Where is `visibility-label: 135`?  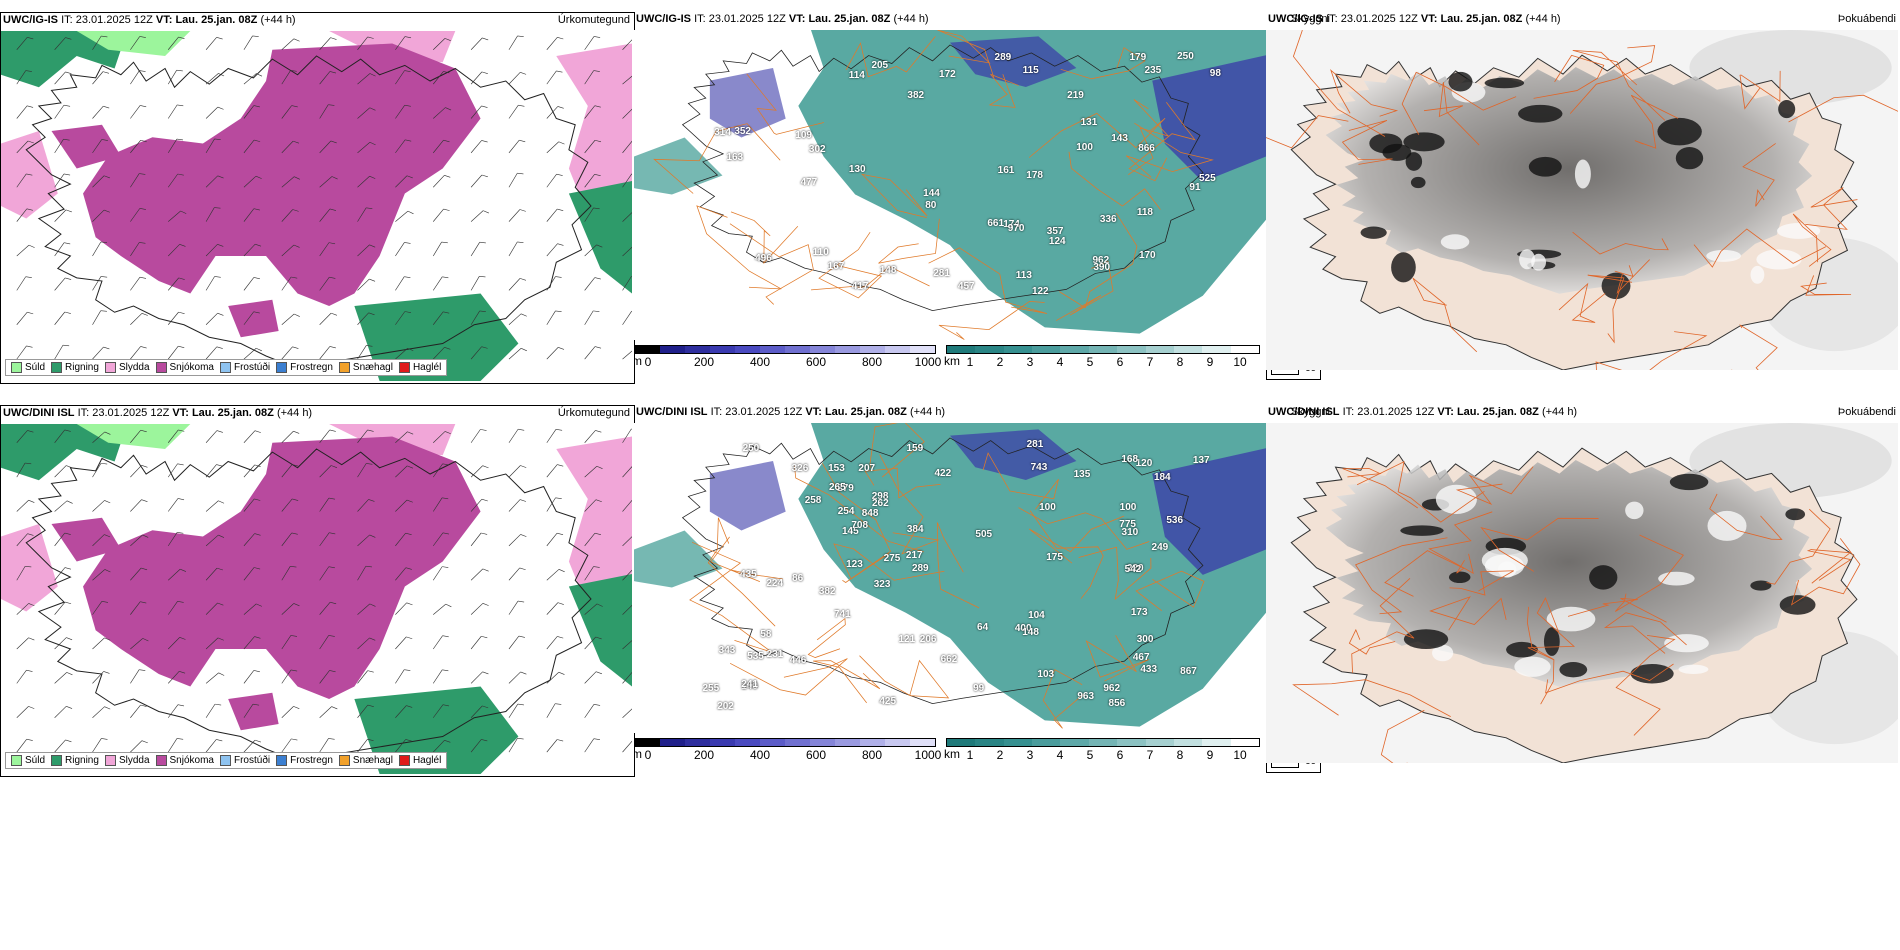 visibility-label: 135 is located at coordinates (1082, 474).